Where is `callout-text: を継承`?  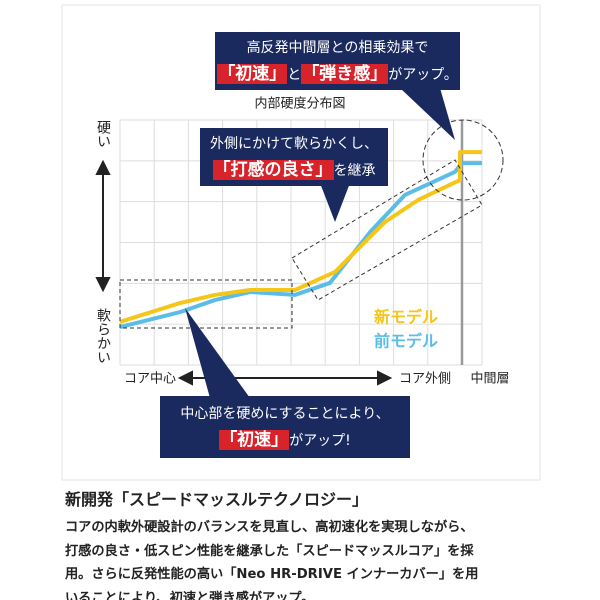
callout-text: を継承 is located at coordinates (354, 171).